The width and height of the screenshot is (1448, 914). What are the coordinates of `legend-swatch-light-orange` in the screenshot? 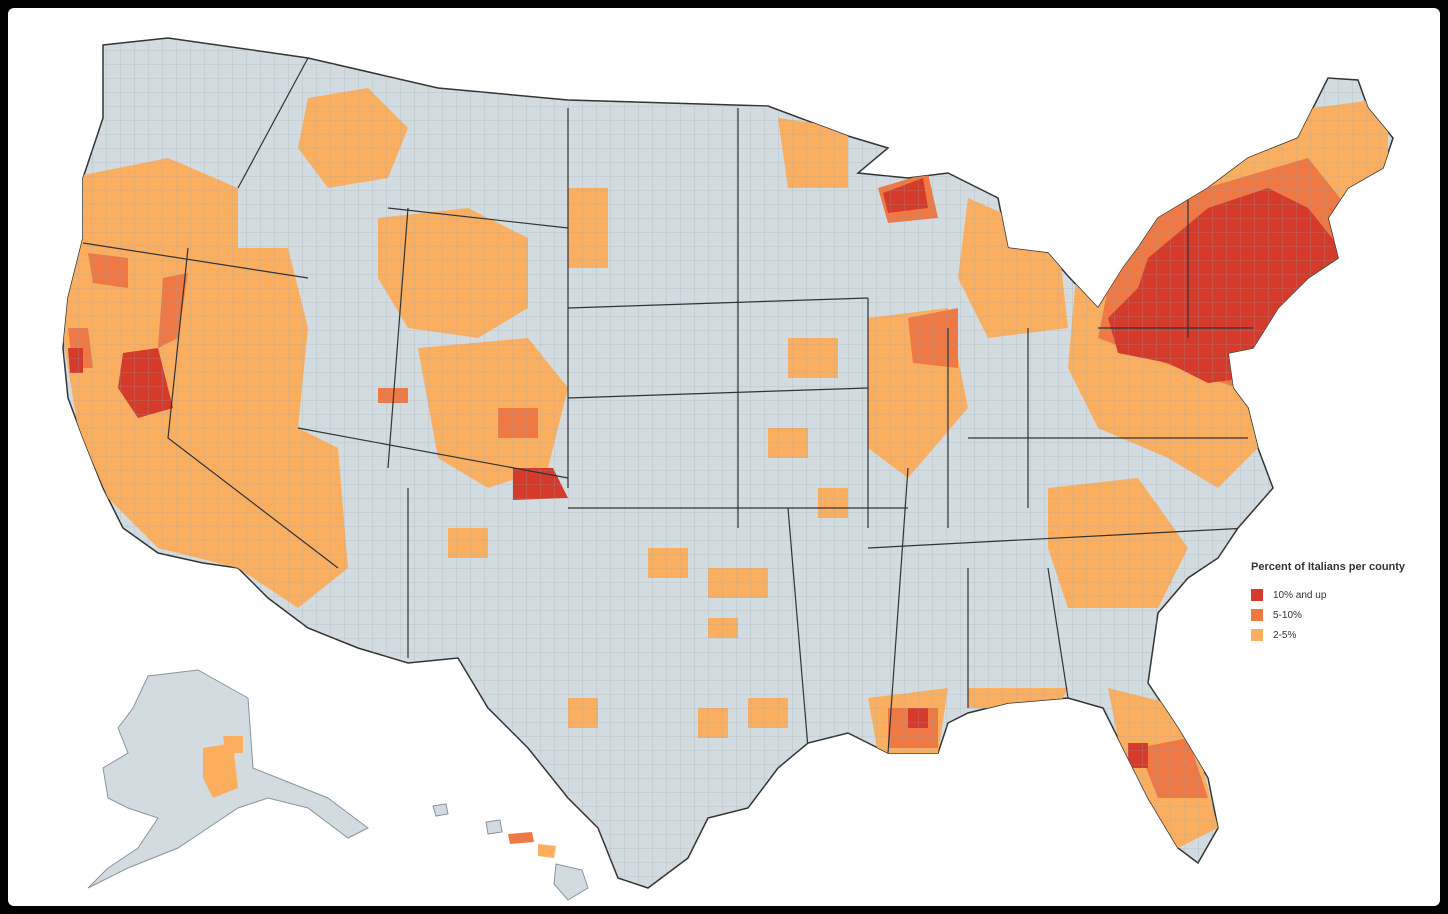 It's located at (1257, 635).